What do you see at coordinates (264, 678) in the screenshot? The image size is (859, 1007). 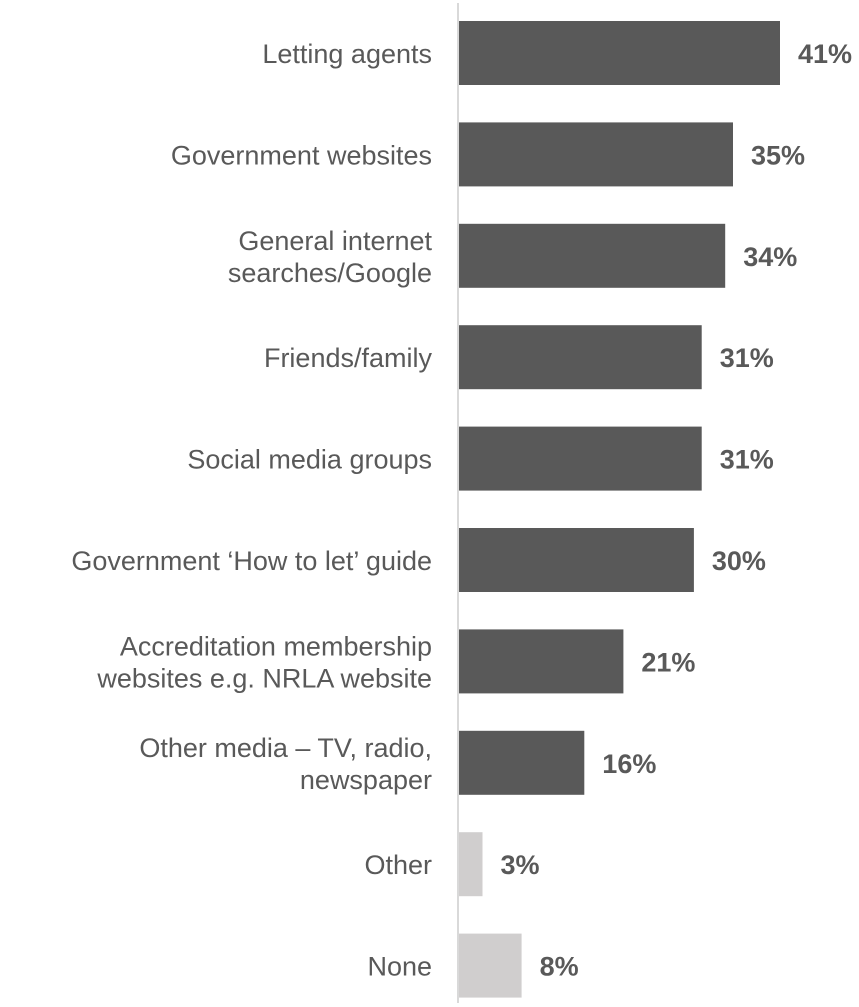 I see `category-label-line: websites e.g. NRLA website` at bounding box center [264, 678].